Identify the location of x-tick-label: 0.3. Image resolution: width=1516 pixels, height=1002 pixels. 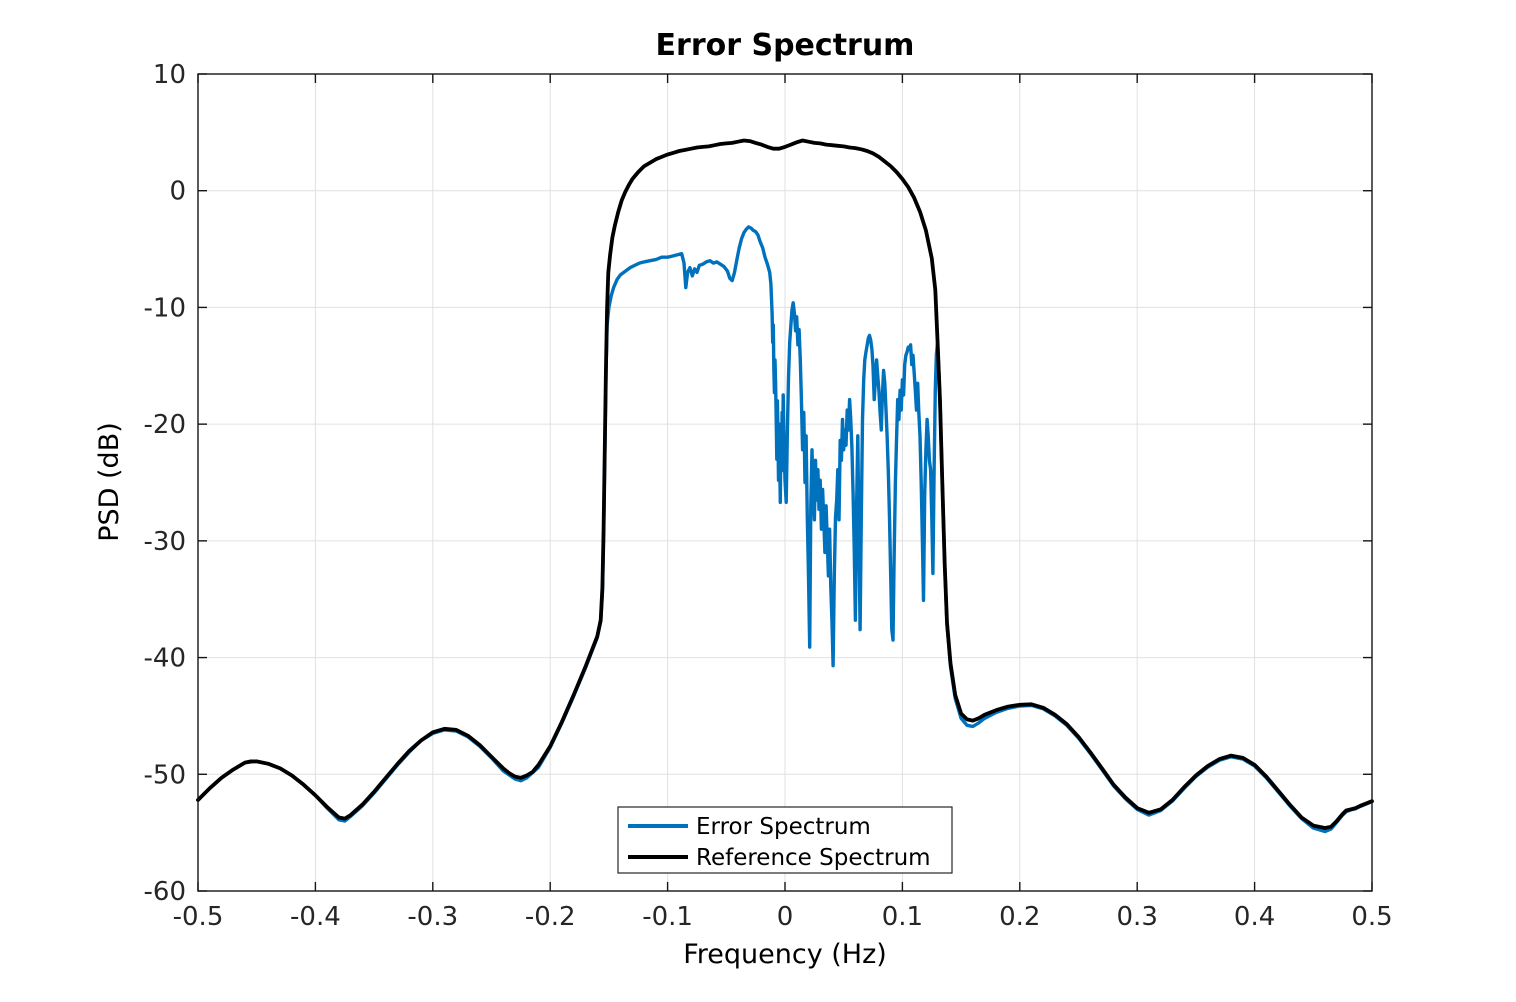
(1137, 917).